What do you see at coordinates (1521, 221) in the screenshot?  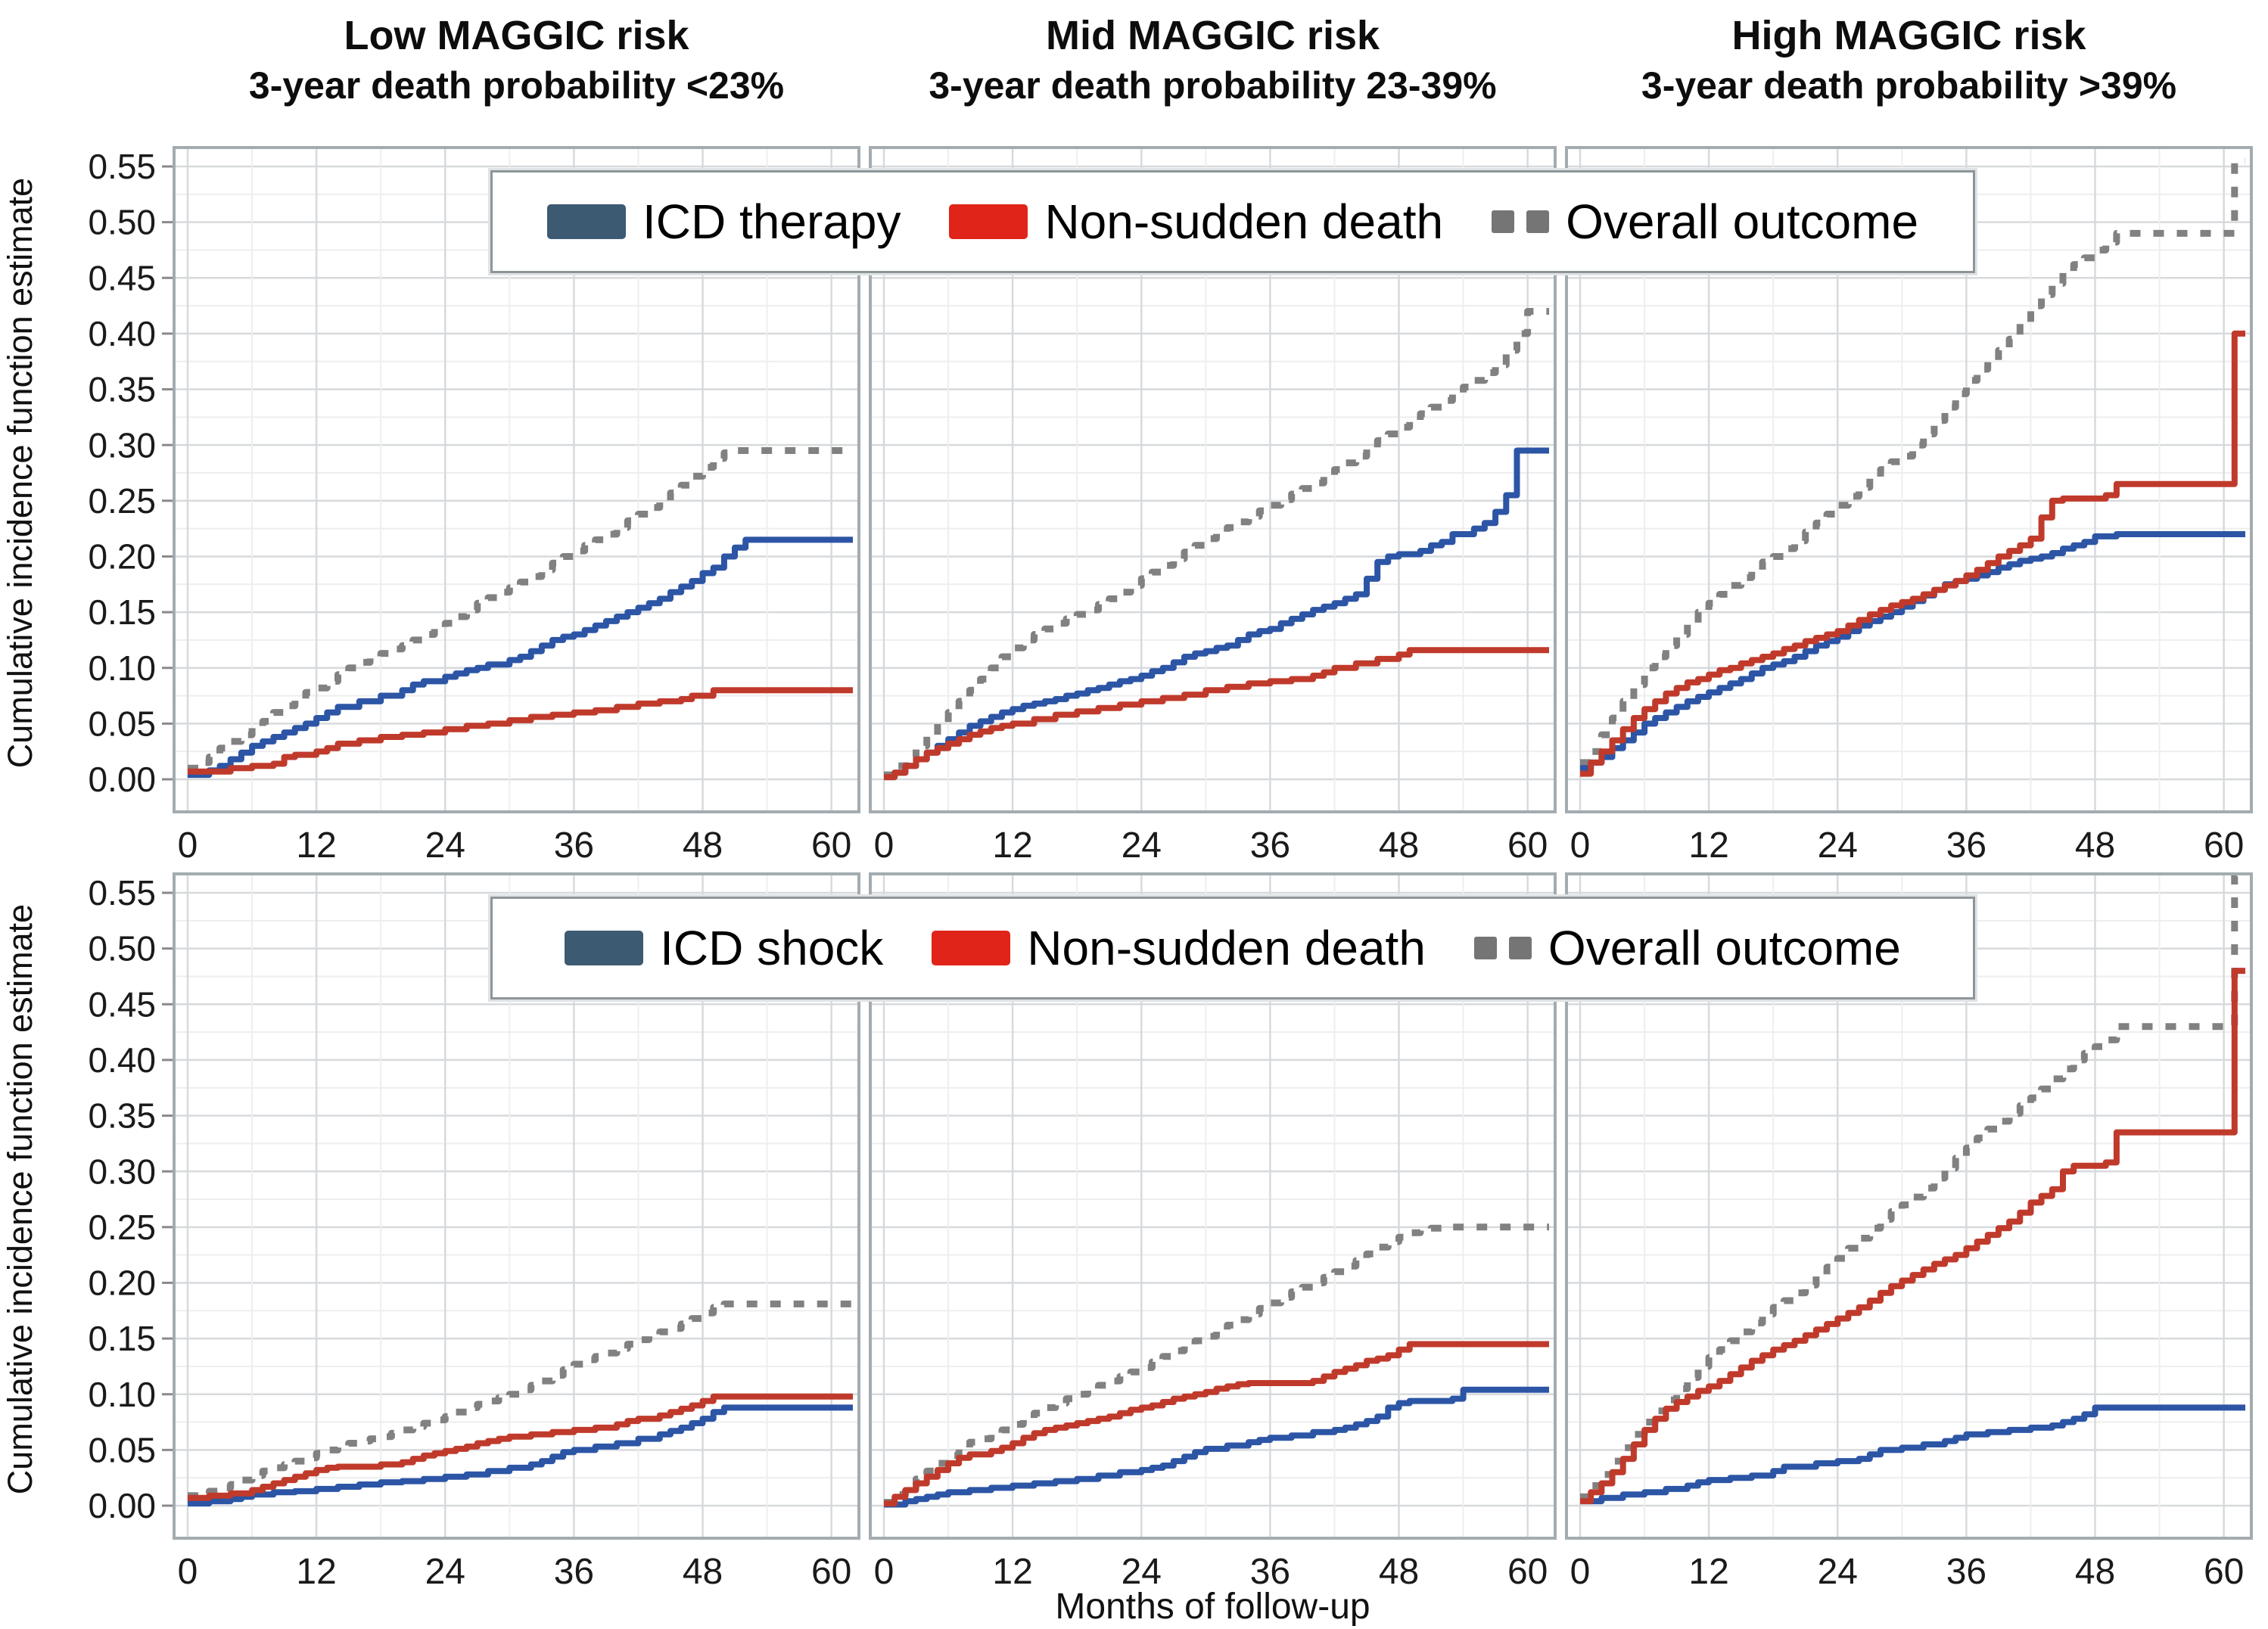 I see `overall-outcome-dashed-swatch-icon` at bounding box center [1521, 221].